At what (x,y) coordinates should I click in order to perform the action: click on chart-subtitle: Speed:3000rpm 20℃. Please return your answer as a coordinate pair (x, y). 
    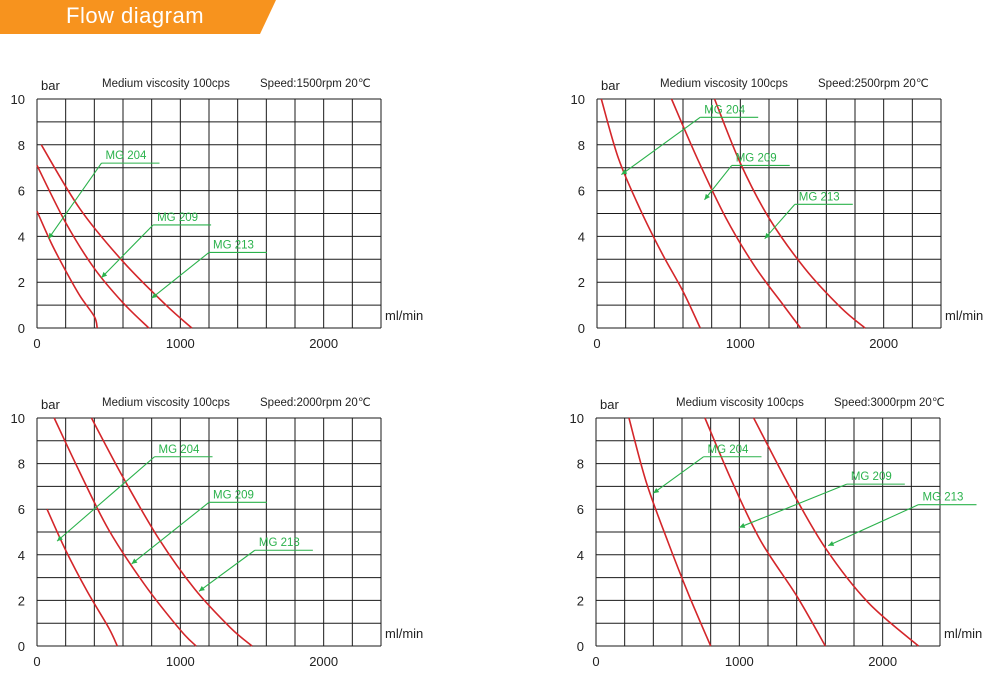
    Looking at the image, I should click on (889, 403).